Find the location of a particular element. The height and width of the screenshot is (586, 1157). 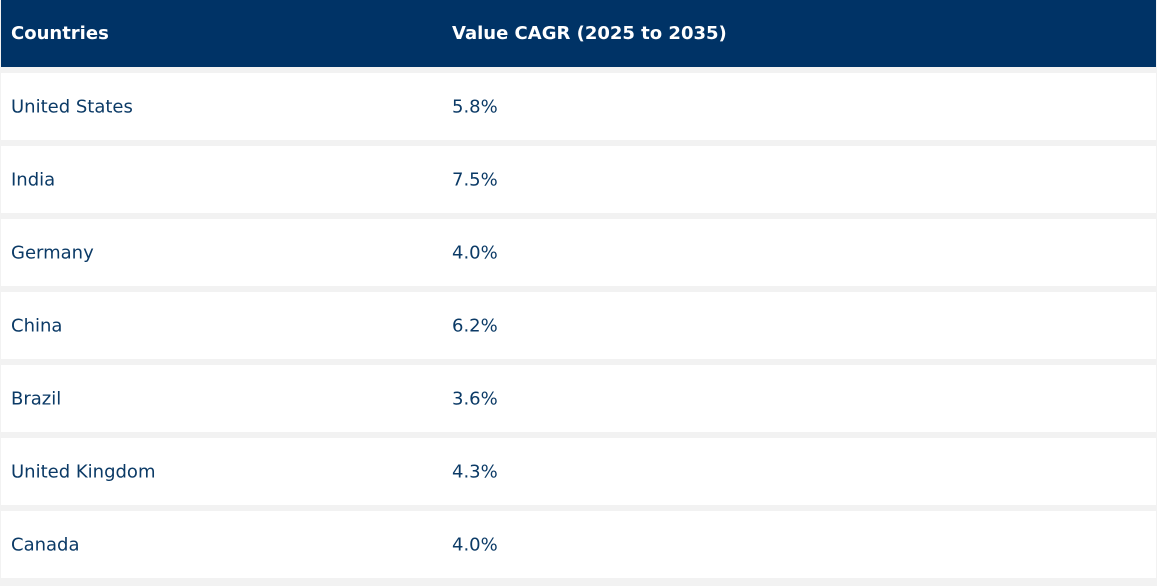

table-row: United States 5.8% is located at coordinates (578, 106).